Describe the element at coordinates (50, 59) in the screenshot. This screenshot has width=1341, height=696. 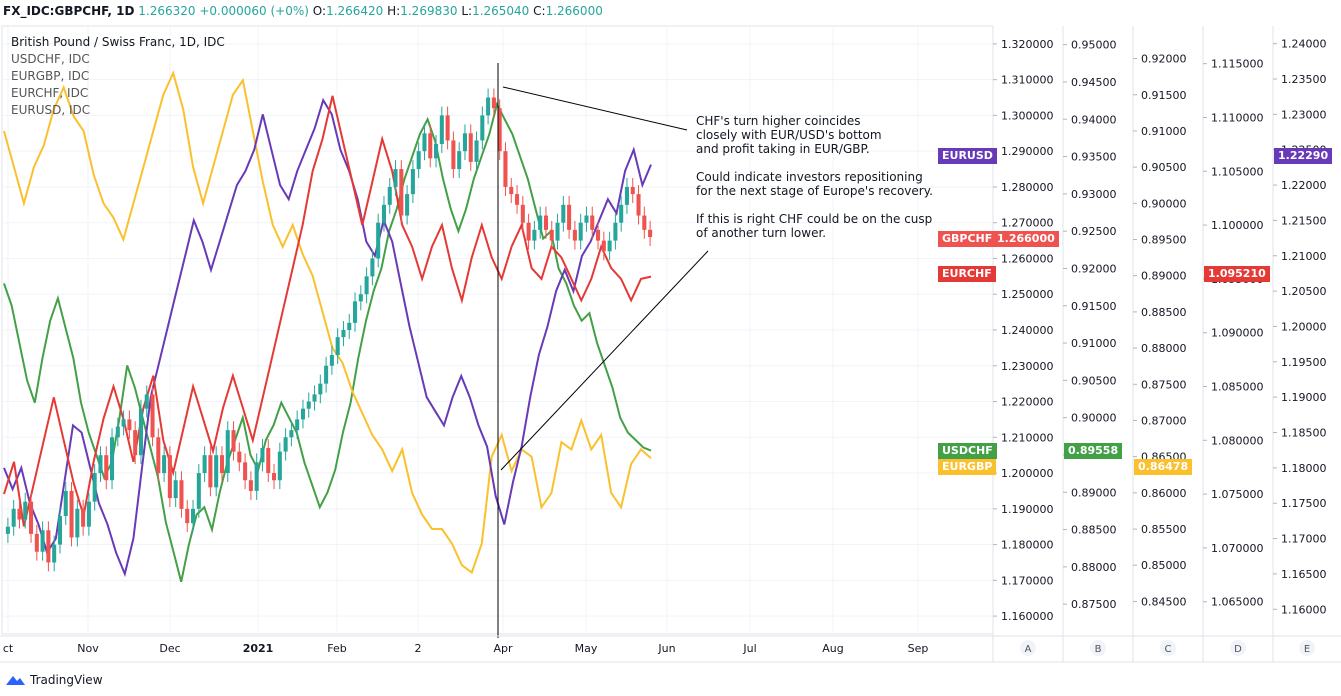
I see `legend-item-usdchf: USDCHF, IDC` at that location.